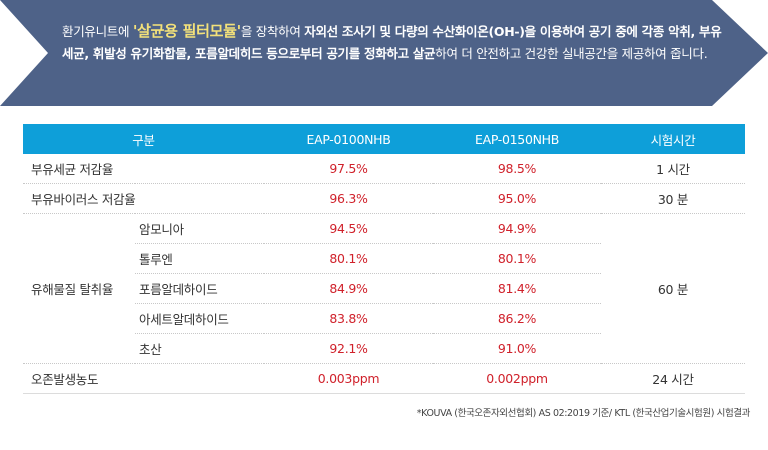 The image size is (768, 450). I want to click on test-time-voc: 60 분, so click(673, 288).